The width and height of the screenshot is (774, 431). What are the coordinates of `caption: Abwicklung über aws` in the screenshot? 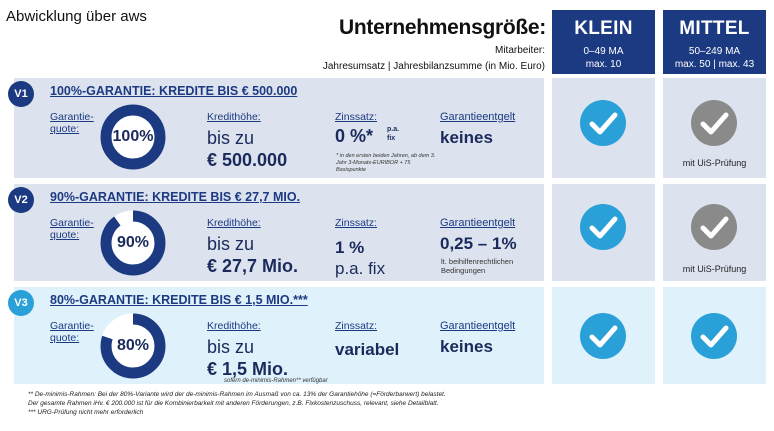 It's located at (76, 16).